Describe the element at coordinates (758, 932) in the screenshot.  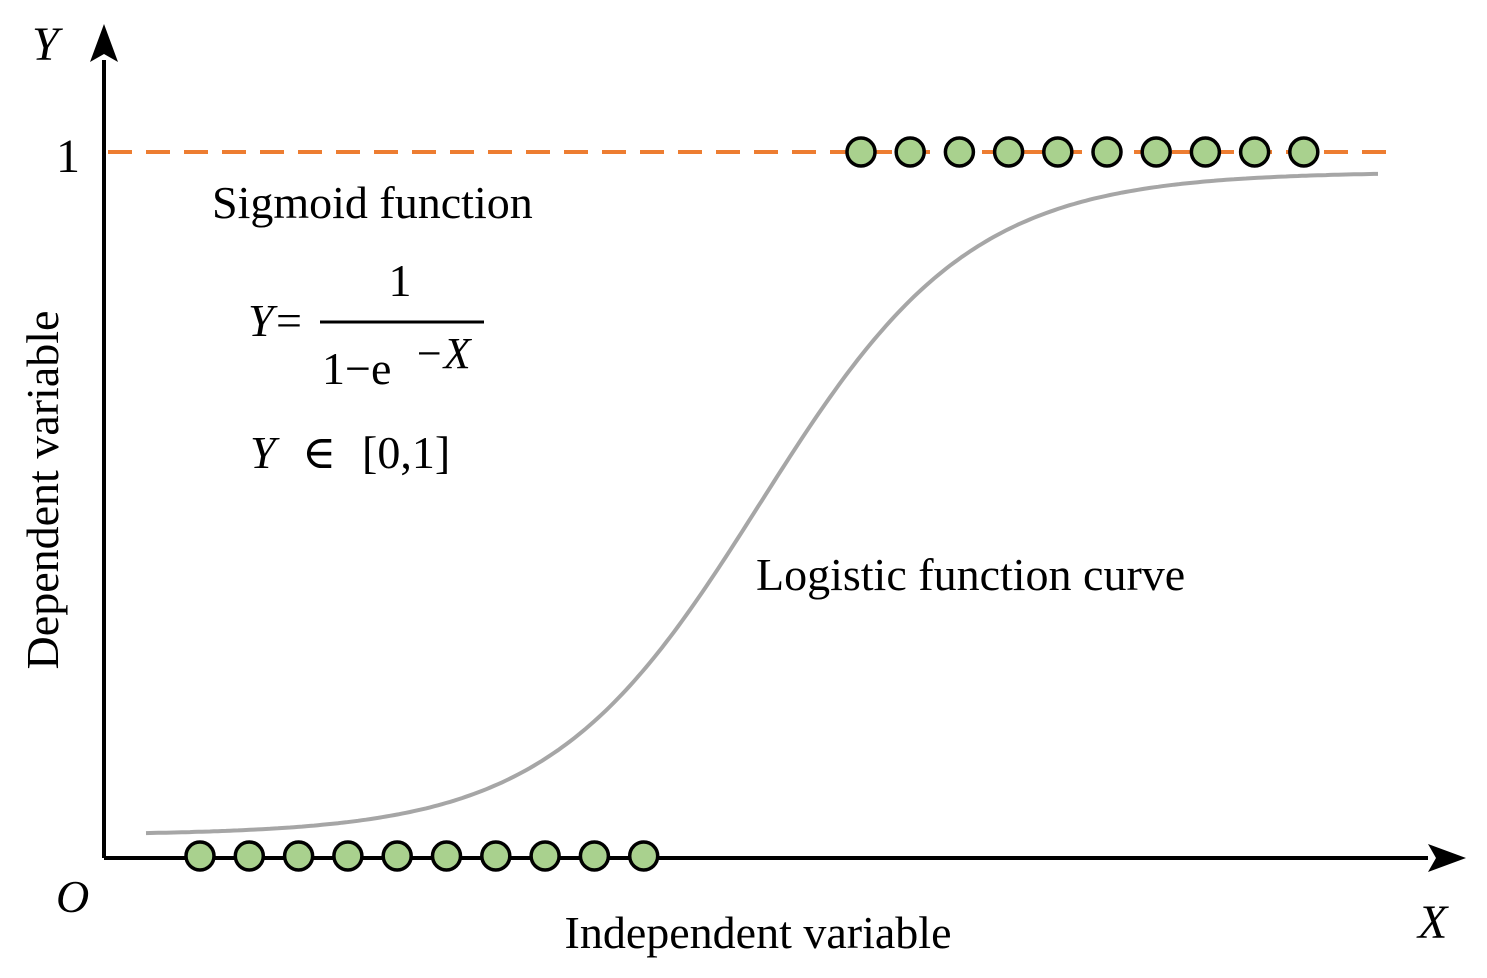
I see `x-axis-title: Independent variable` at that location.